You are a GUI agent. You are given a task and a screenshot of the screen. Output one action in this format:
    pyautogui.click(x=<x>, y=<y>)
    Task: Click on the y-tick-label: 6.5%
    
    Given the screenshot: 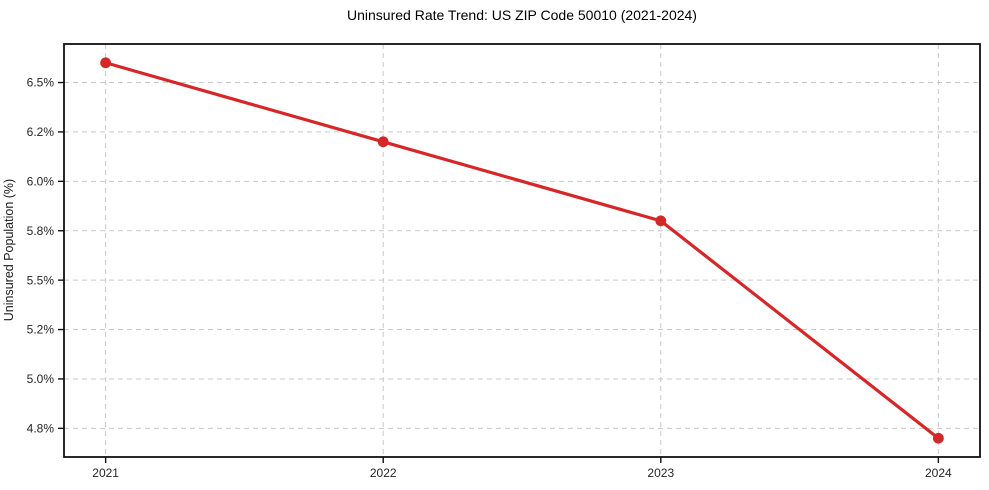 What is the action you would take?
    pyautogui.click(x=41, y=83)
    